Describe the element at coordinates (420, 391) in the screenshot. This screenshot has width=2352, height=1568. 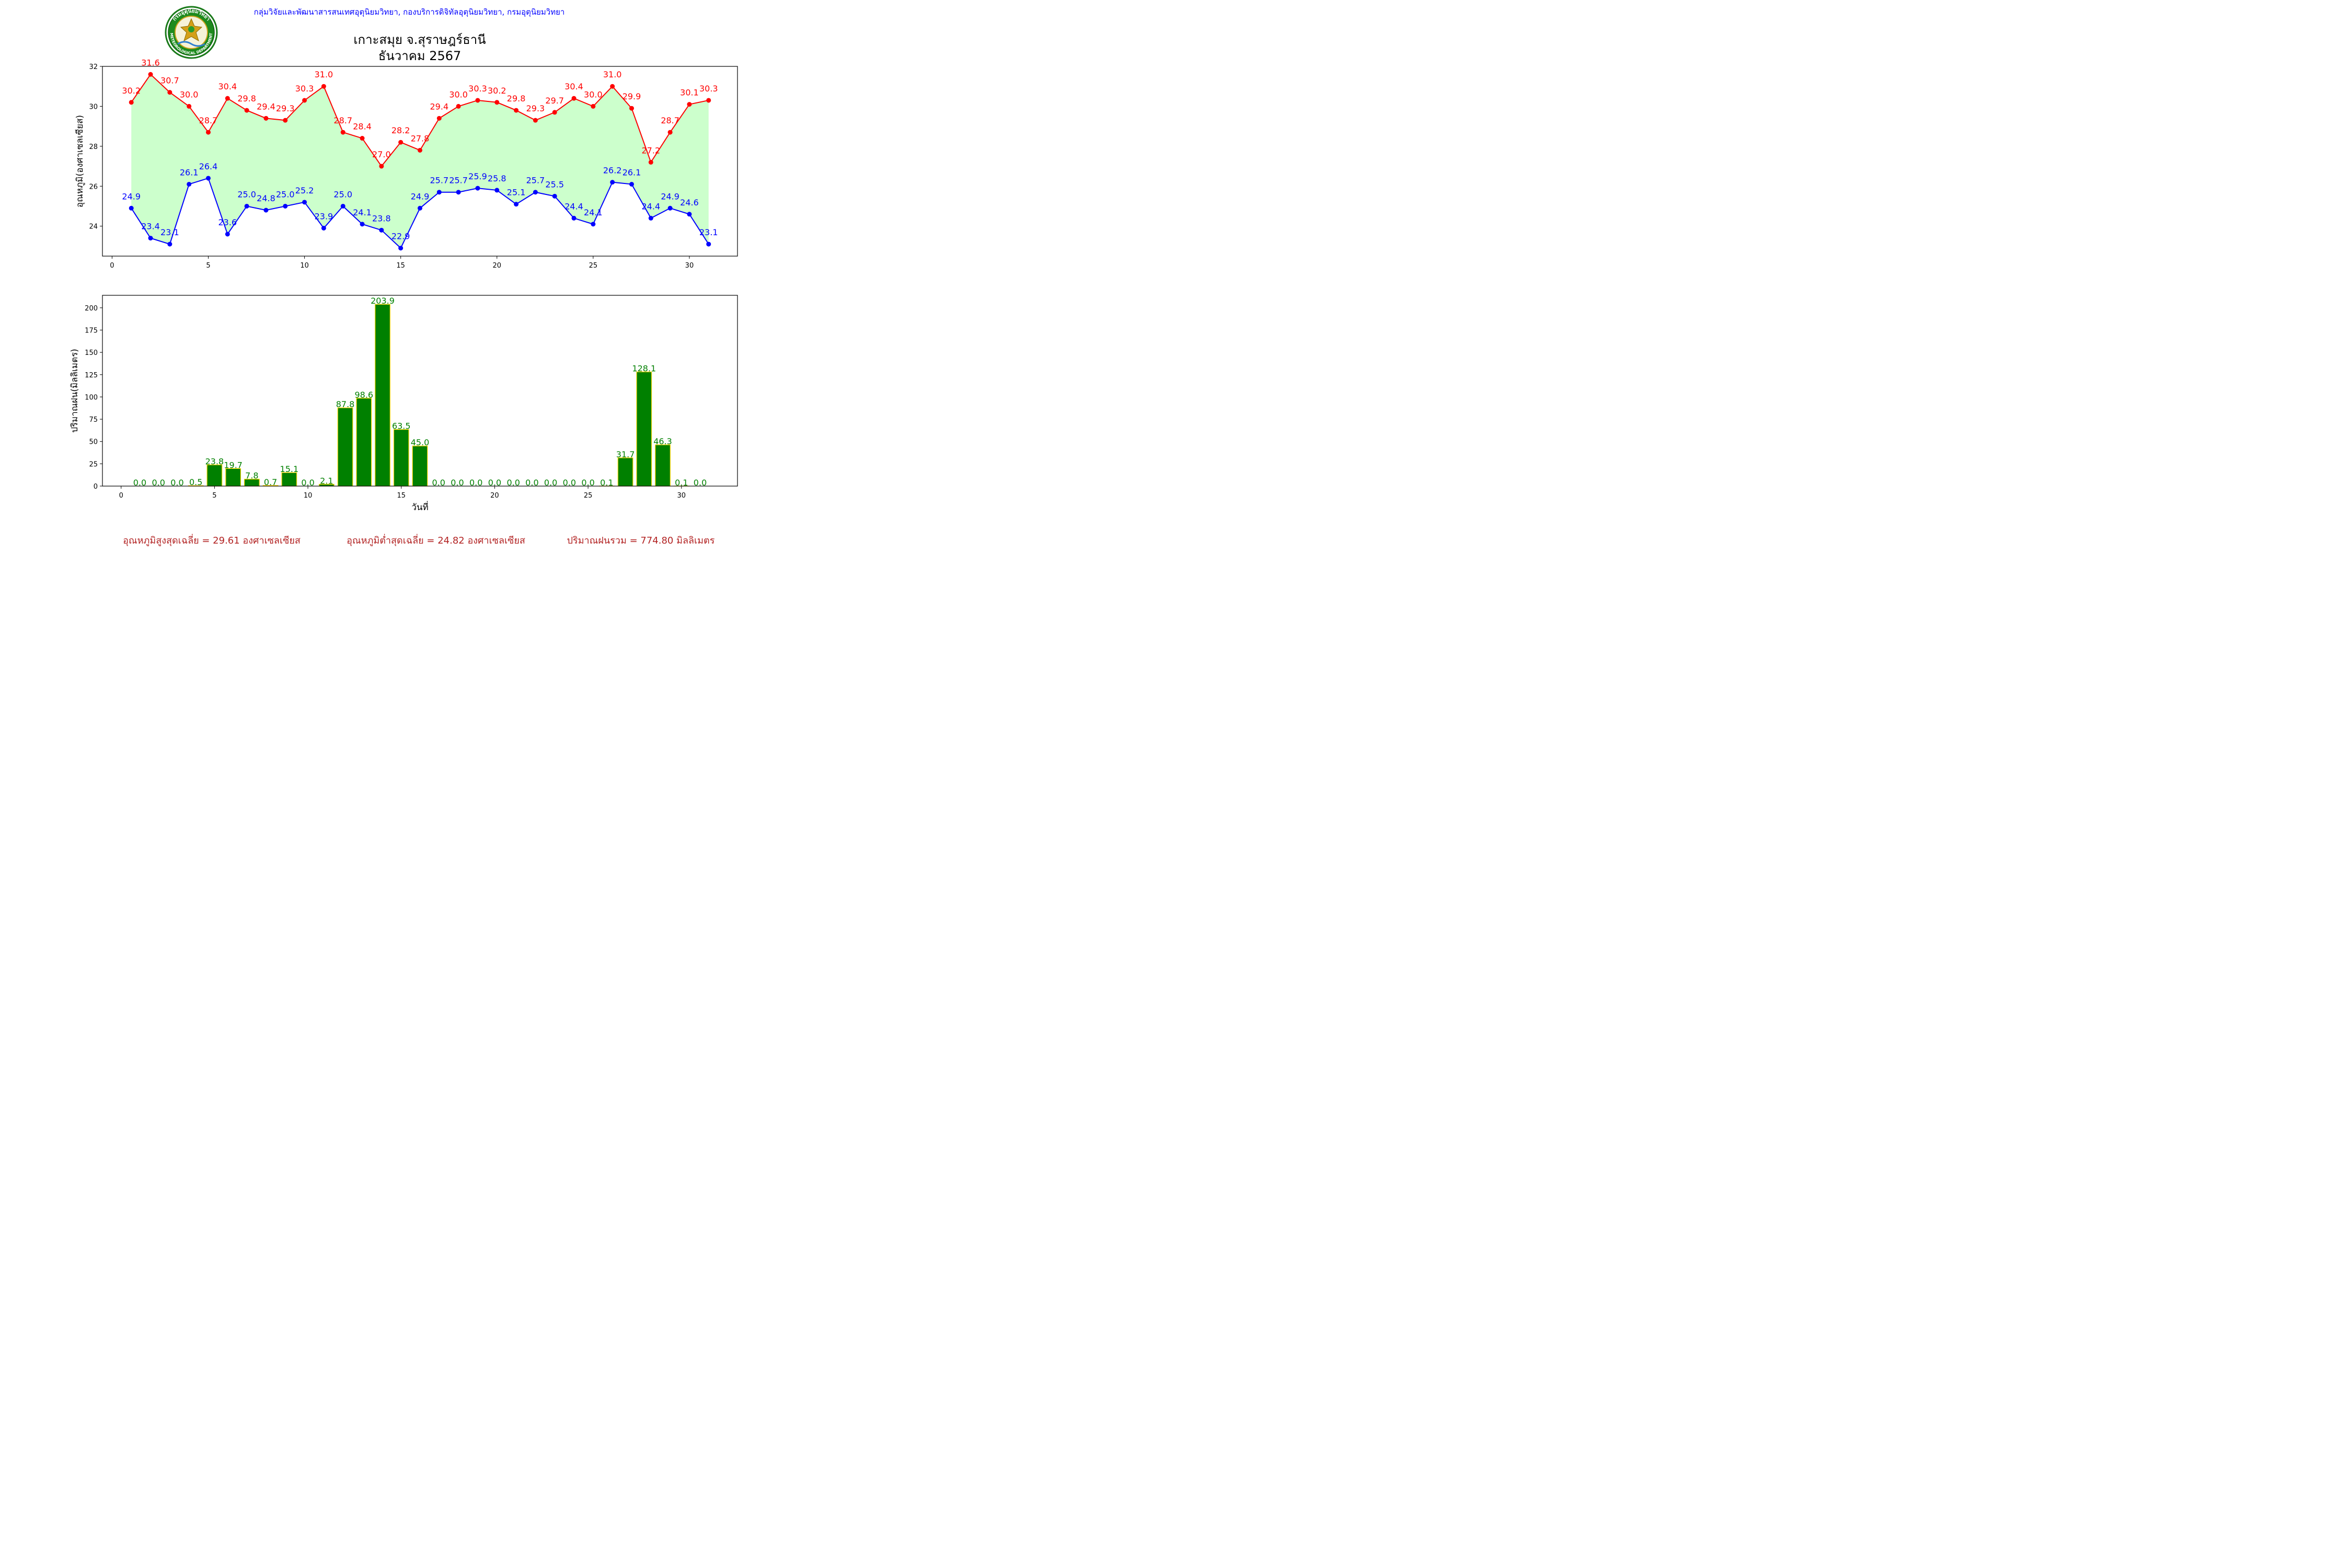
I see `rainfall-plot-frame` at that location.